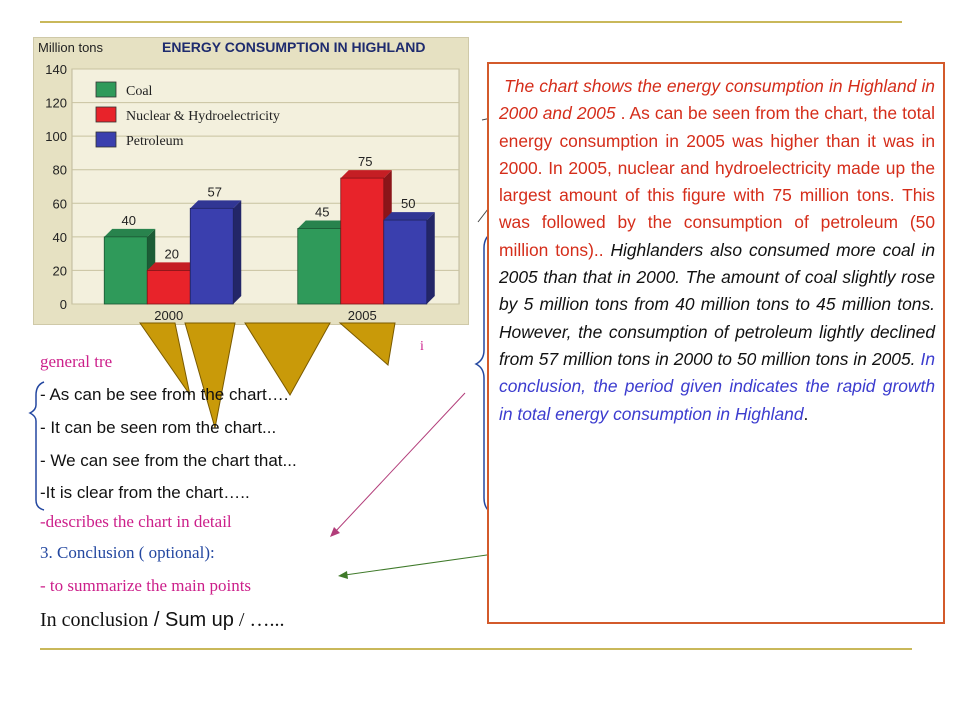 Image resolution: width=960 pixels, height=720 pixels. What do you see at coordinates (145, 492) in the screenshot?
I see `note-line: -It is clear from the chart…..` at bounding box center [145, 492].